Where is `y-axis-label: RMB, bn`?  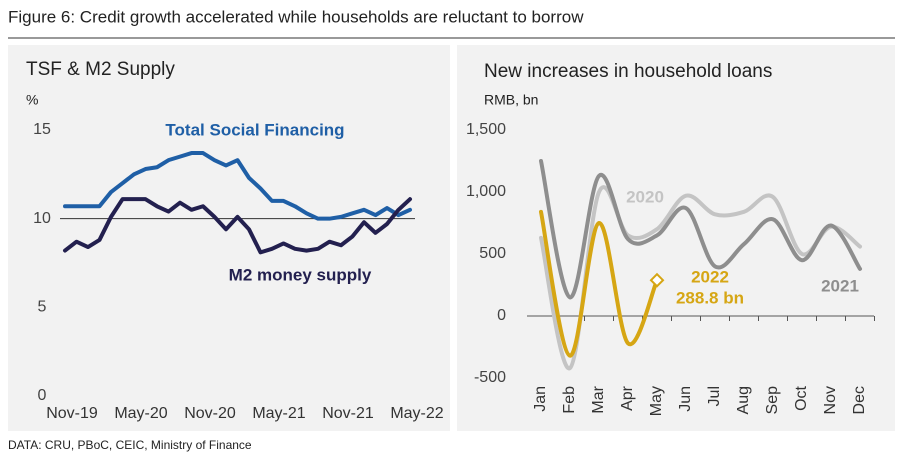
y-axis-label: RMB, bn is located at coordinates (511, 100).